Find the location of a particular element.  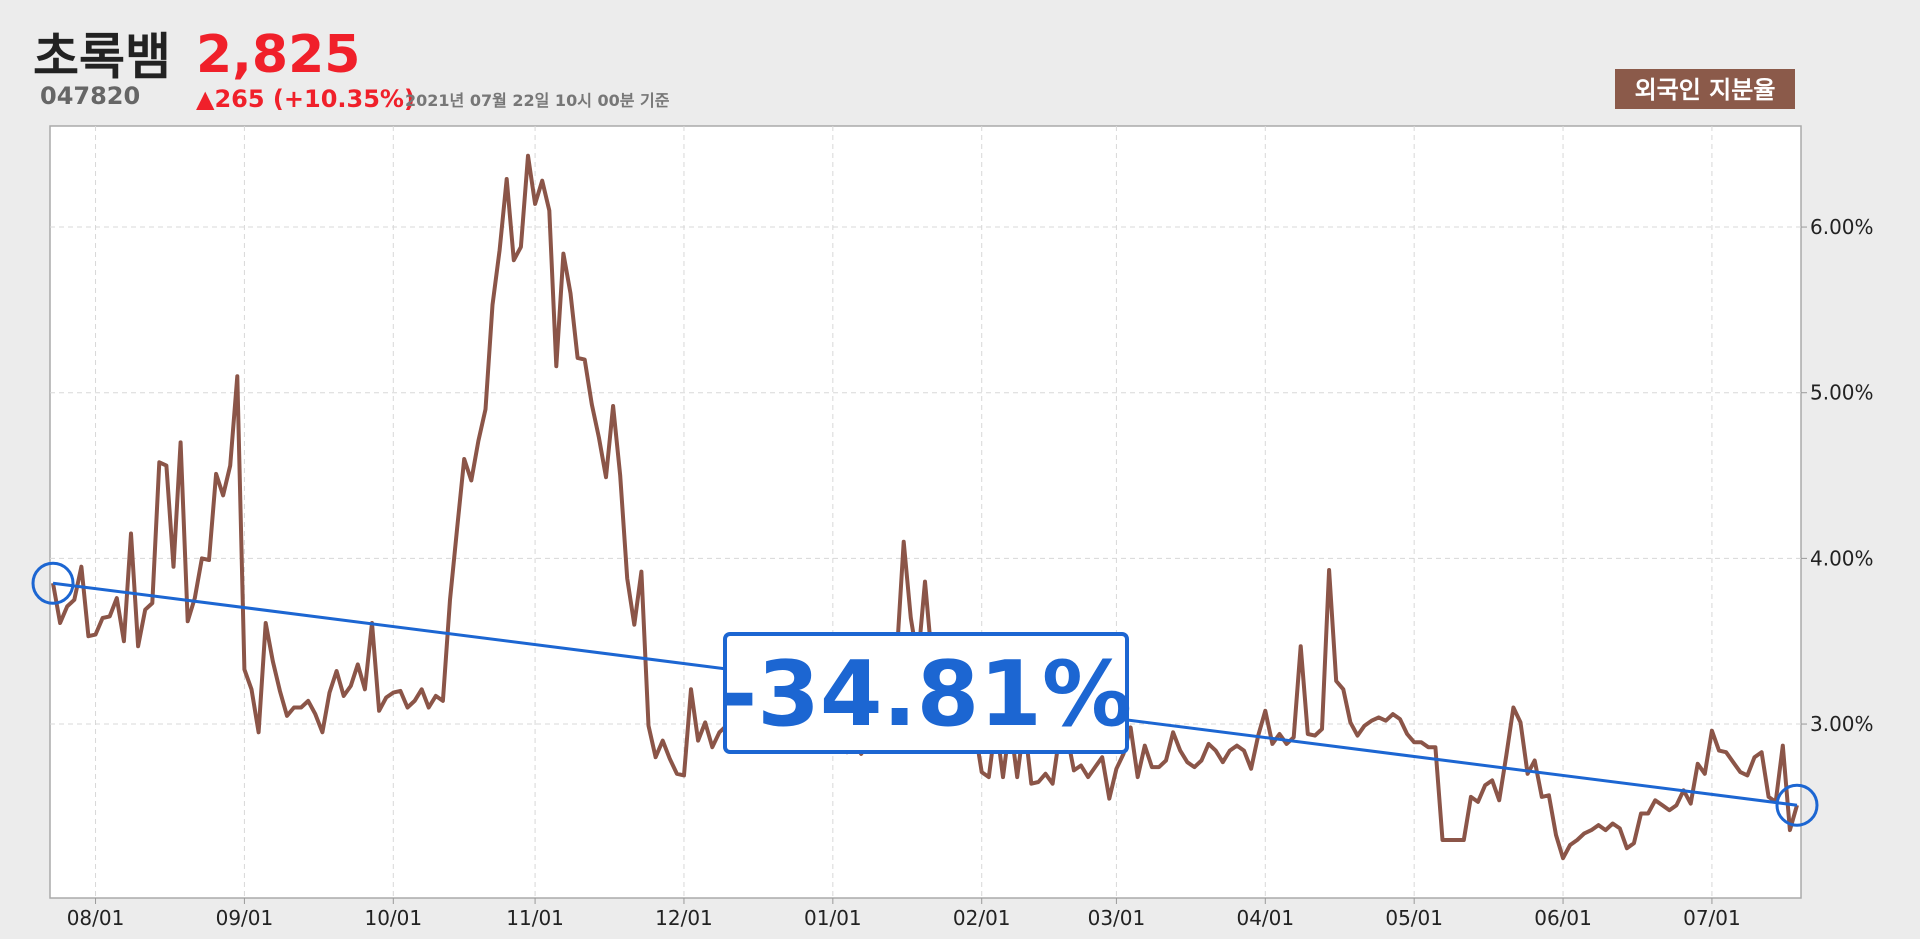

x-tick-label: 10/01 is located at coordinates (393, 918).